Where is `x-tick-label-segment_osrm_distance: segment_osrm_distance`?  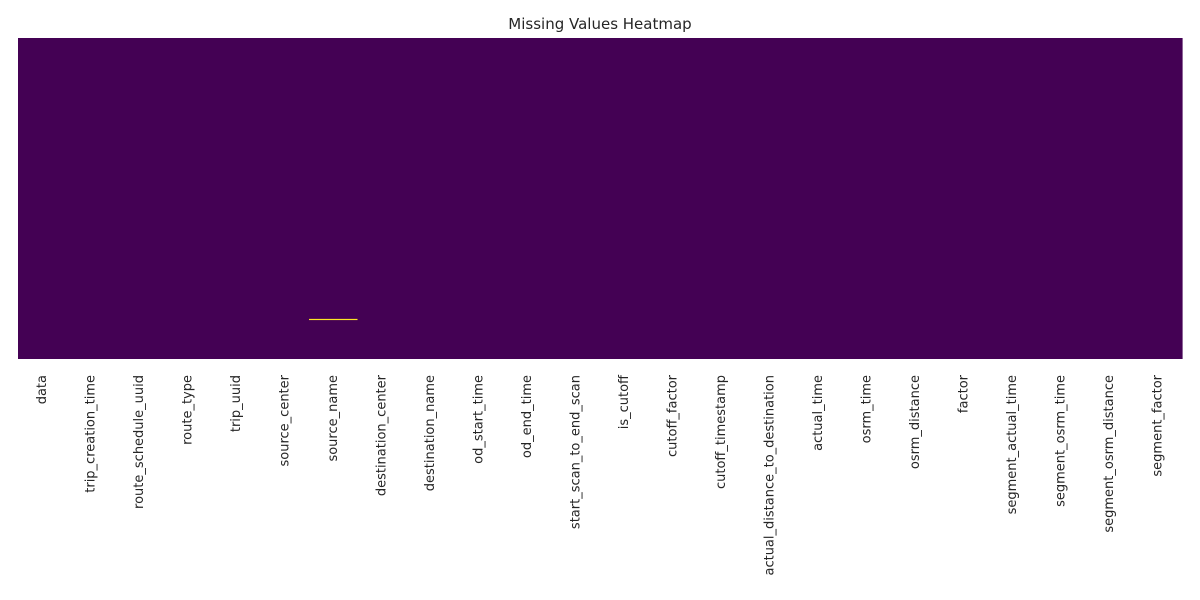
x-tick-label-segment_osrm_distance: segment_osrm_distance is located at coordinates (1109, 454).